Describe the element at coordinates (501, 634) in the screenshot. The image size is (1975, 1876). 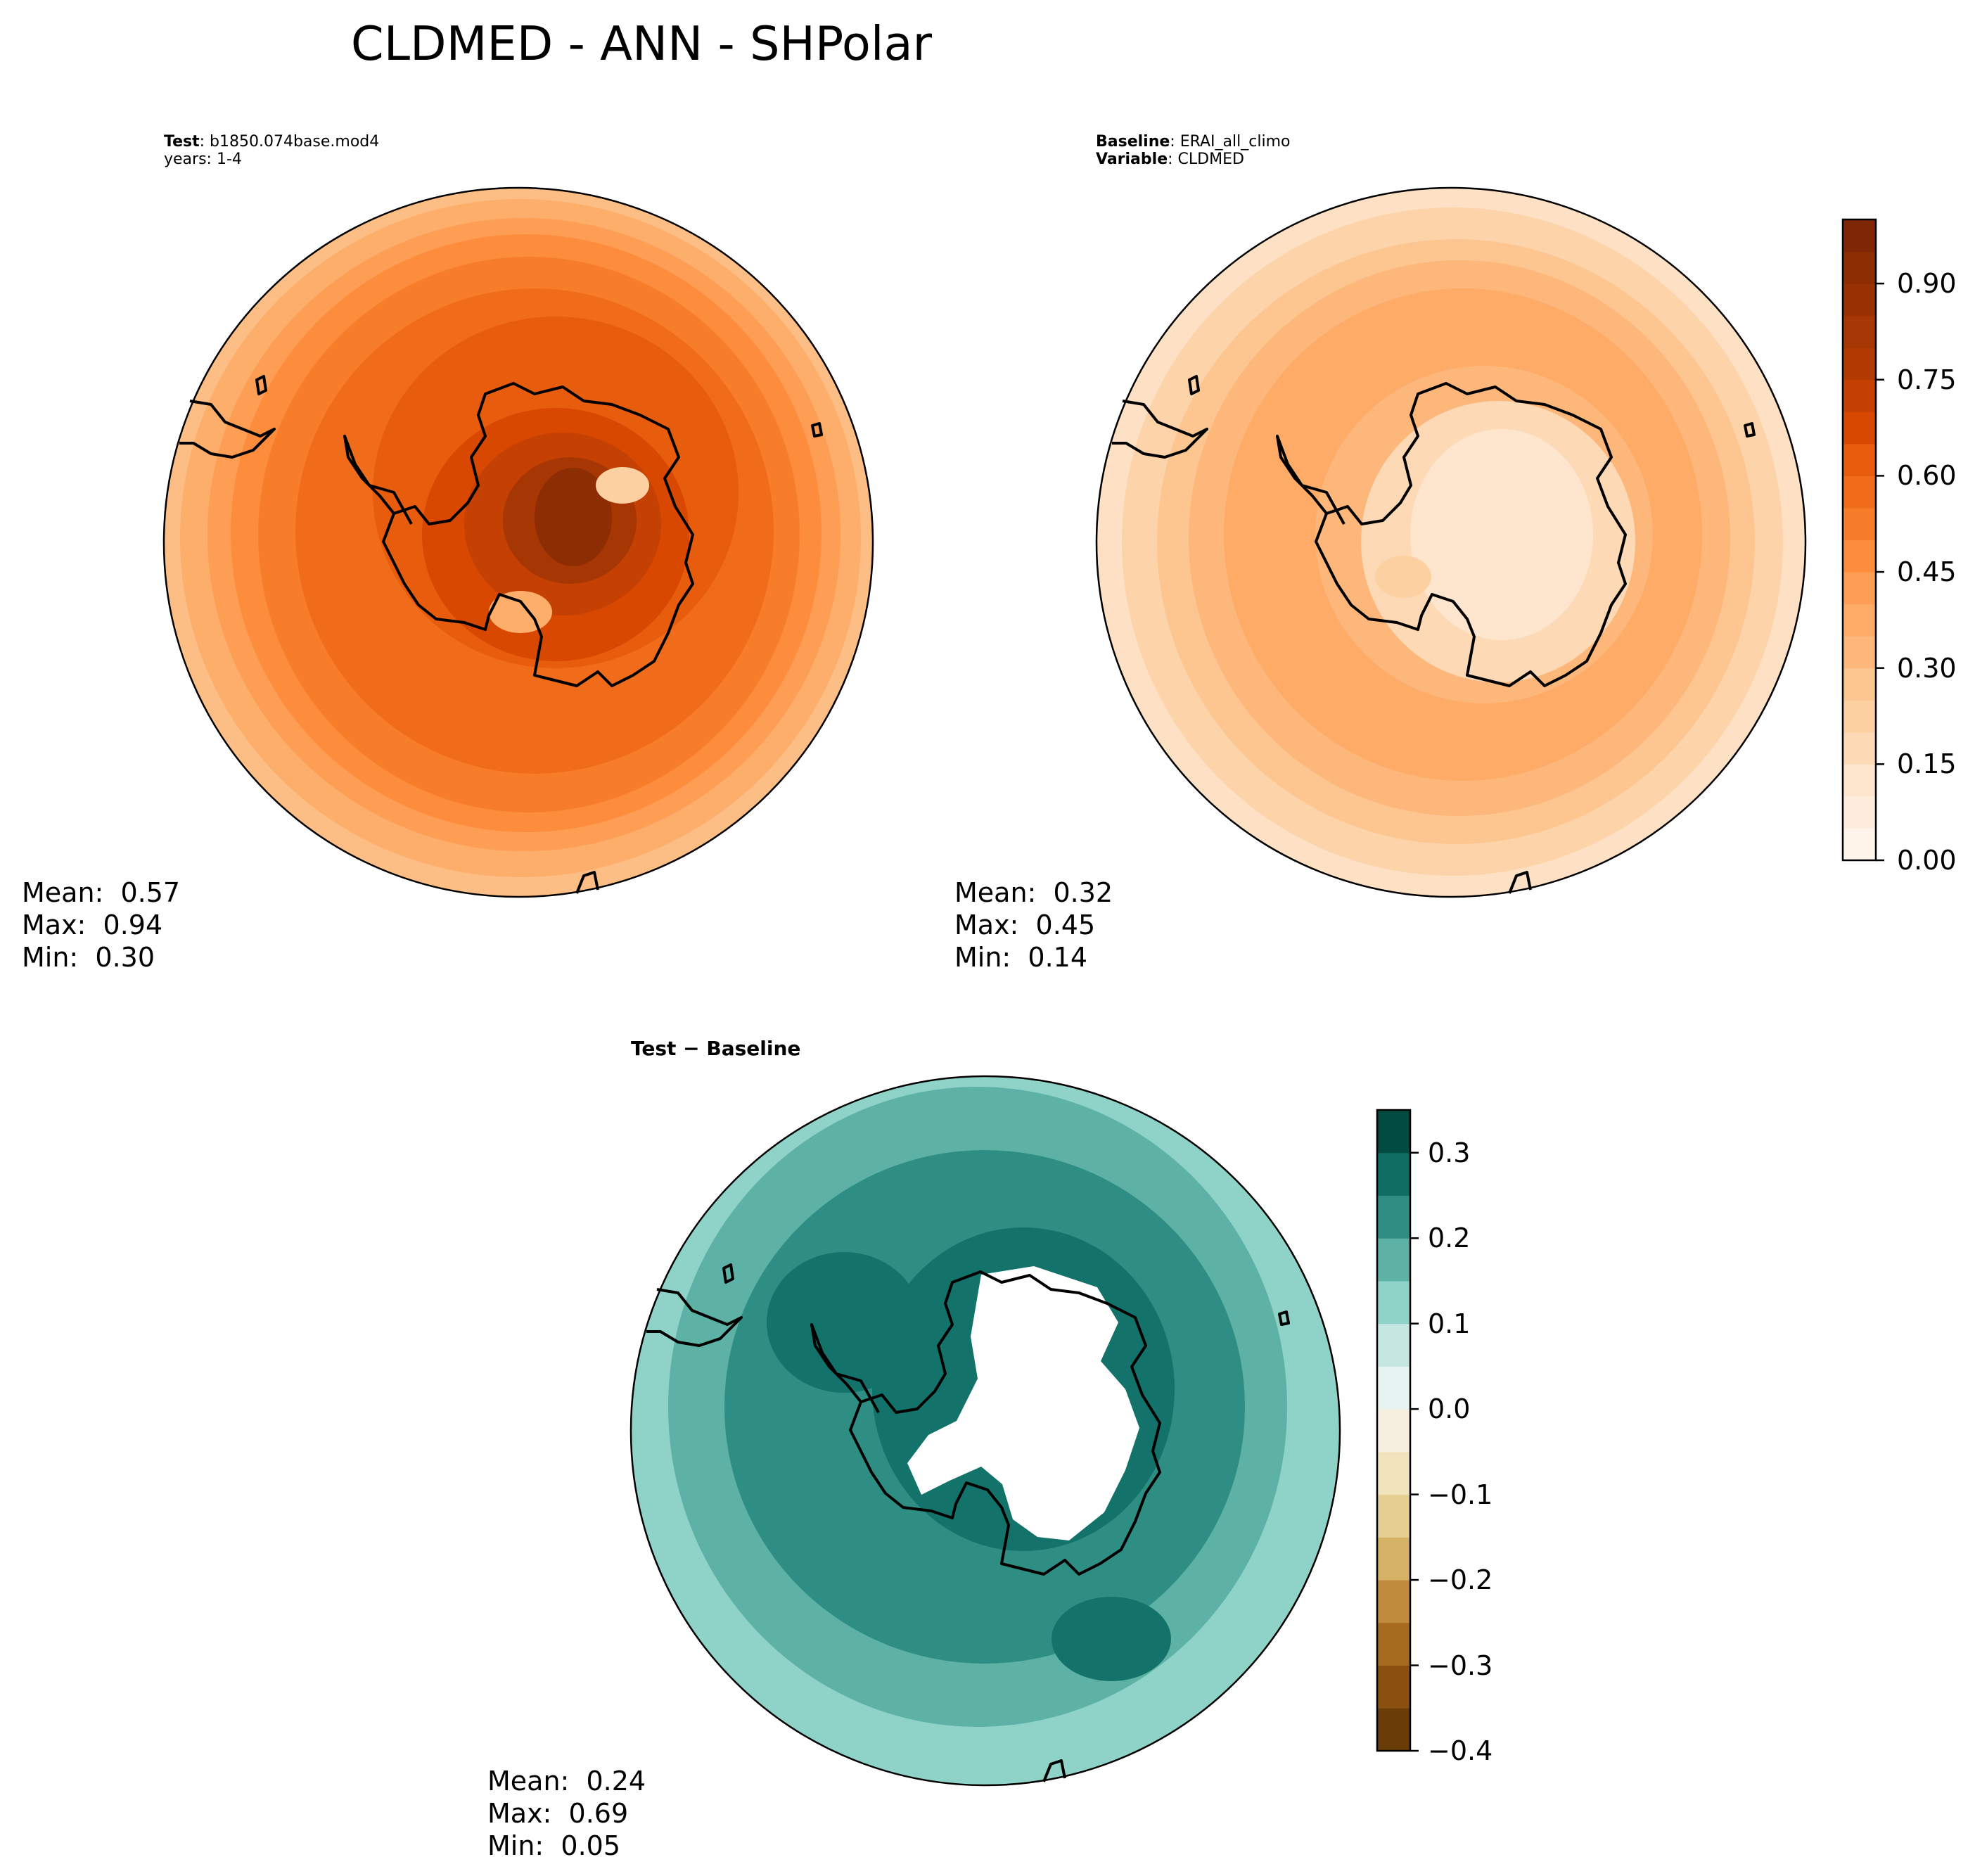
I see `test-coastlines` at that location.